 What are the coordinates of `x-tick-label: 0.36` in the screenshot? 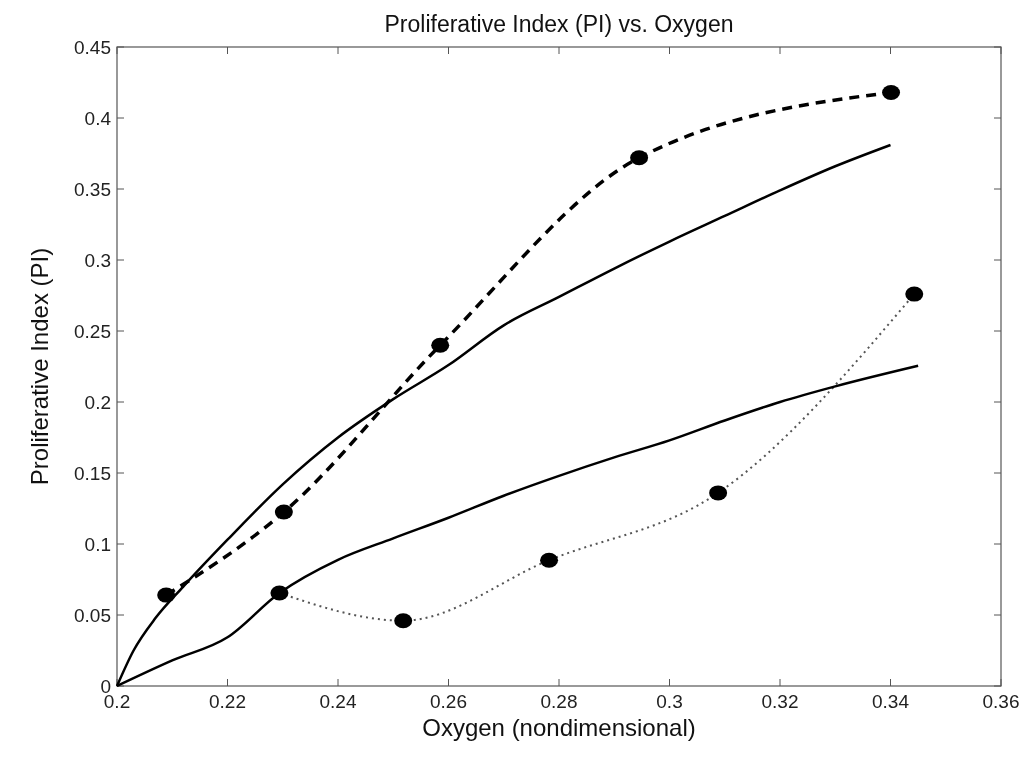 It's located at (1001, 701).